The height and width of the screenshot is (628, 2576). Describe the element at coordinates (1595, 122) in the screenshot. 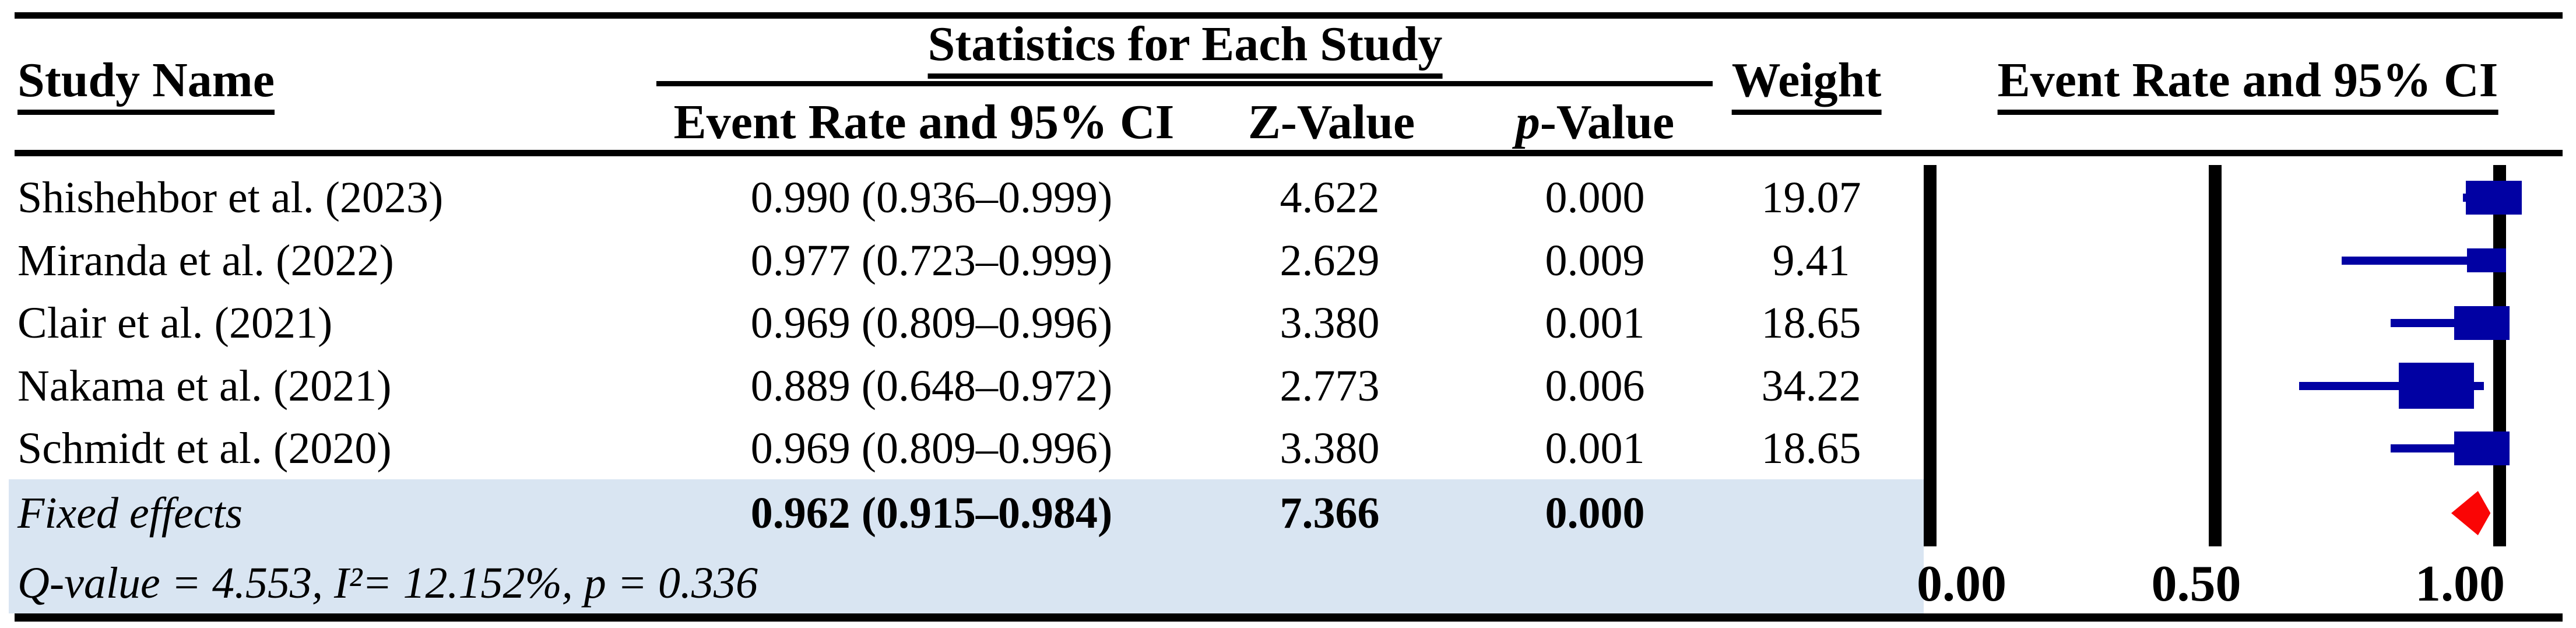

I see `column-header-p-value: p-Value` at that location.